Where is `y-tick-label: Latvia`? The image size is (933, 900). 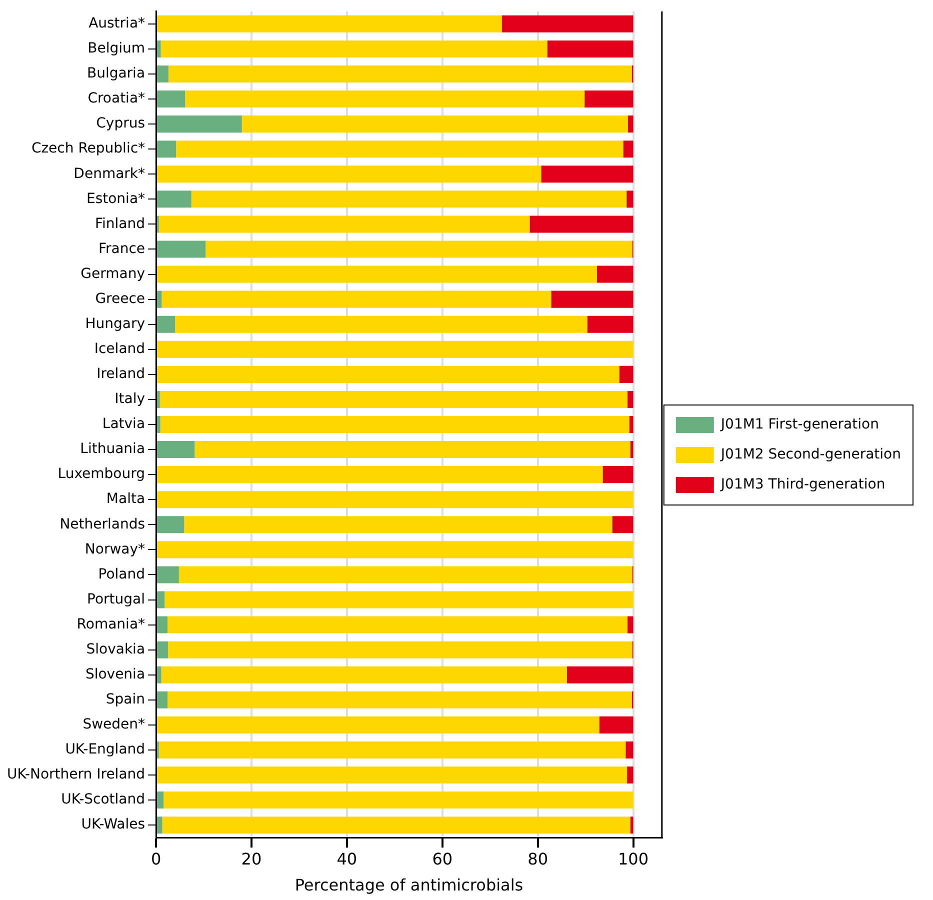
y-tick-label: Latvia is located at coordinates (124, 424).